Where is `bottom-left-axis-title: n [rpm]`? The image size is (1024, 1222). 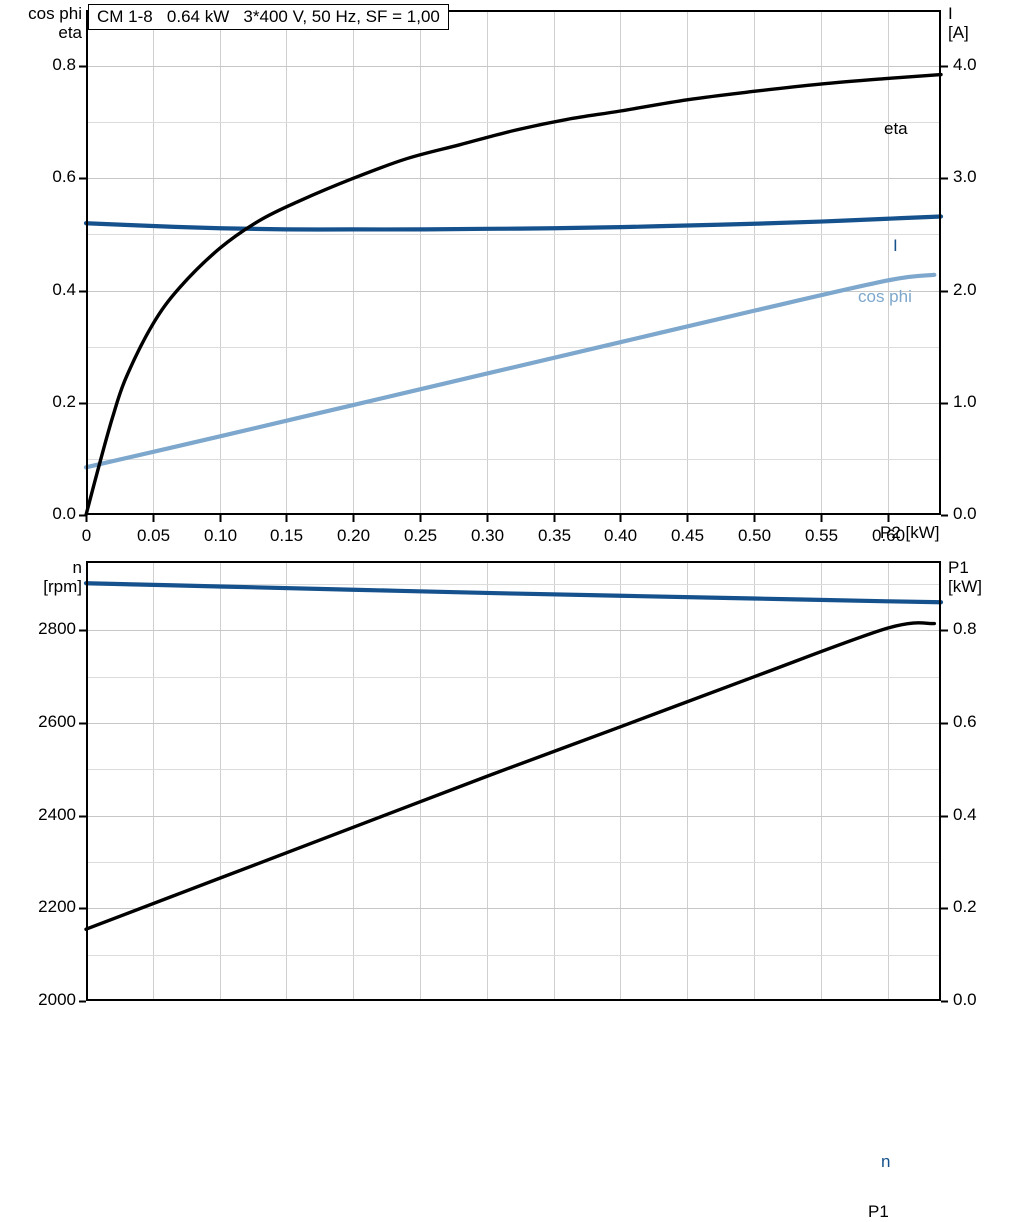 bottom-left-axis-title: n [rpm] is located at coordinates (41, 577).